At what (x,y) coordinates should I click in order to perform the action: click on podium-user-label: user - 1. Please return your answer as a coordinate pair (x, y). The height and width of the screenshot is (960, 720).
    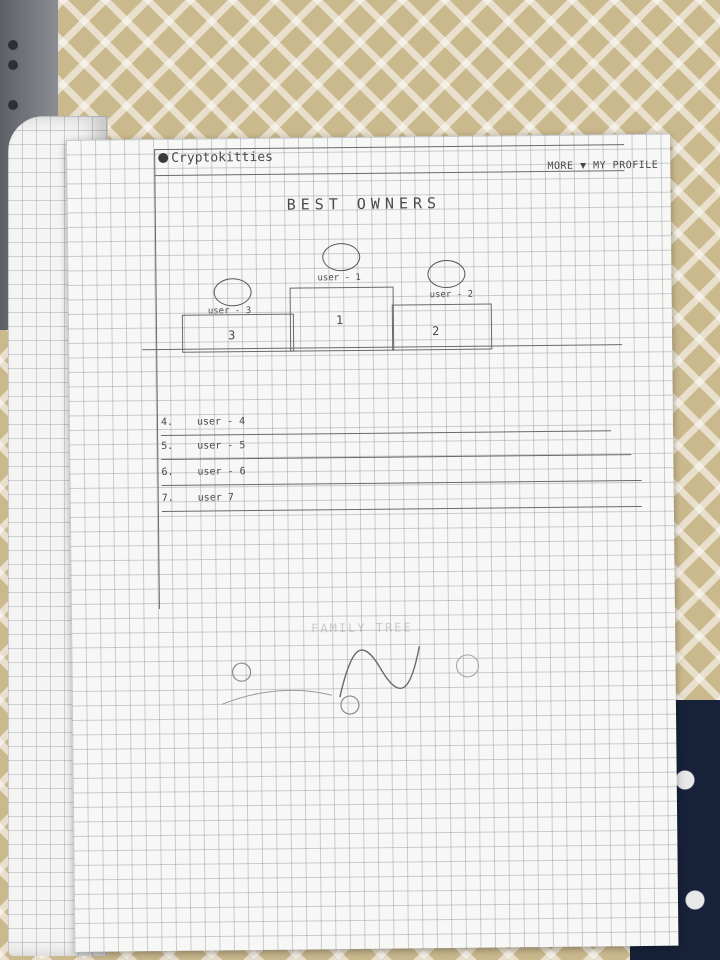
    Looking at the image, I should click on (339, 278).